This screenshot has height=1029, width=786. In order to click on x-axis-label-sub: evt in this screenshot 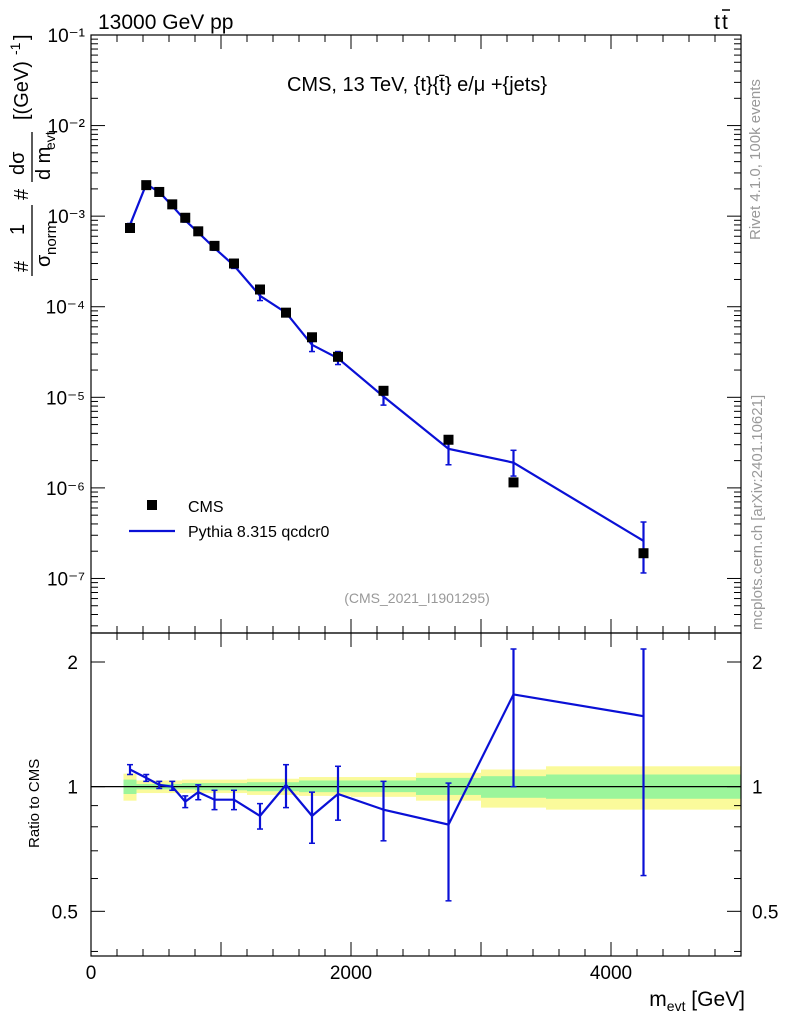, I will do `click(676, 1006)`.